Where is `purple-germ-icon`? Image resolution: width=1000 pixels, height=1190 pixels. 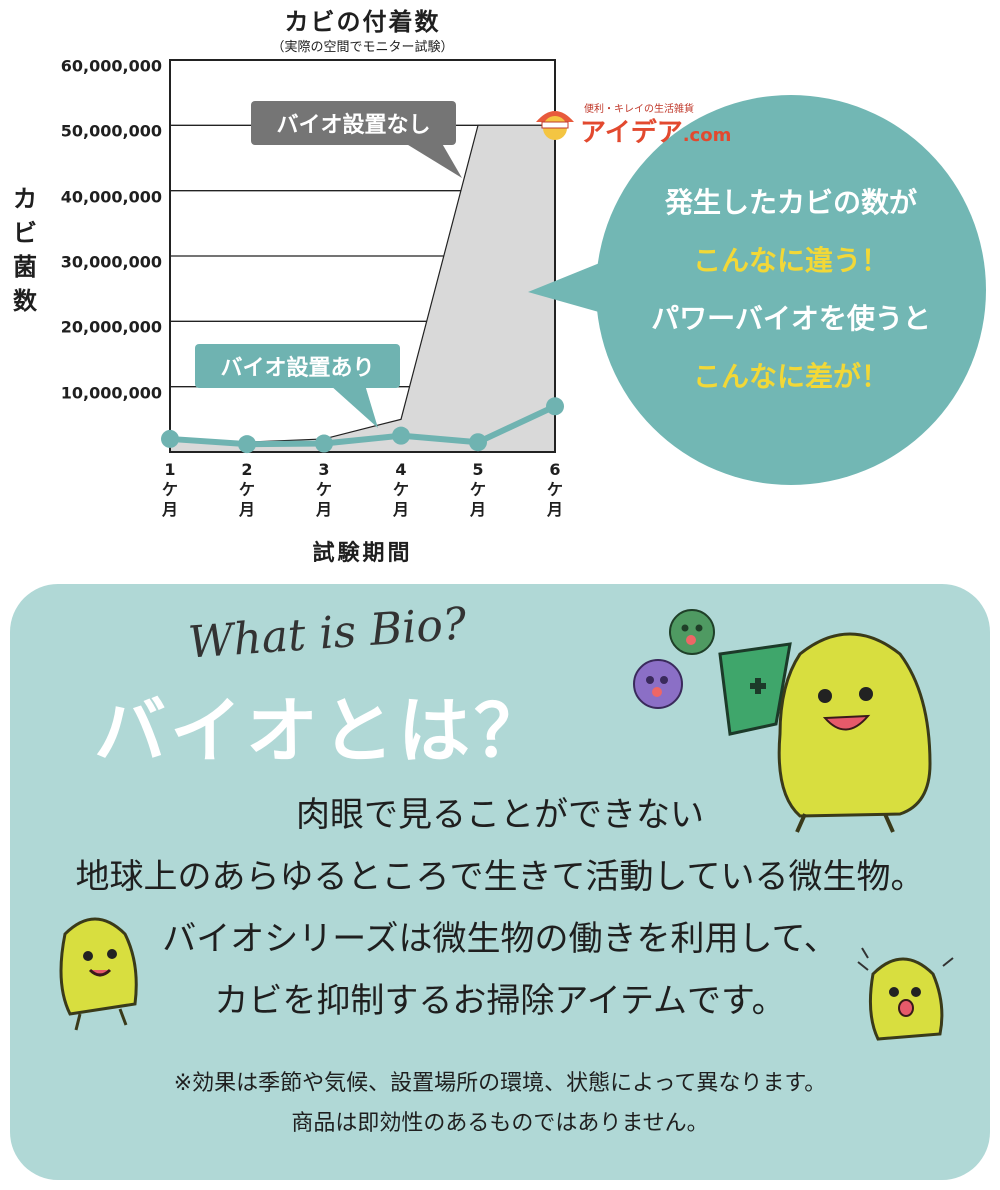 purple-germ-icon is located at coordinates (658, 684).